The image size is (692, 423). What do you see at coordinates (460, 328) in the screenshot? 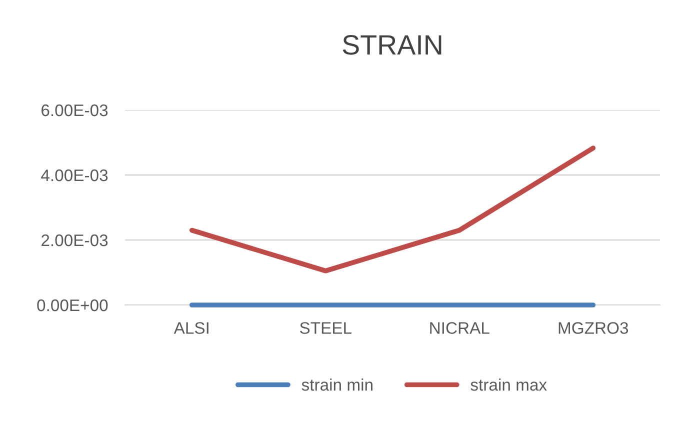
I see `x-tick-label: NICRAL` at bounding box center [460, 328].